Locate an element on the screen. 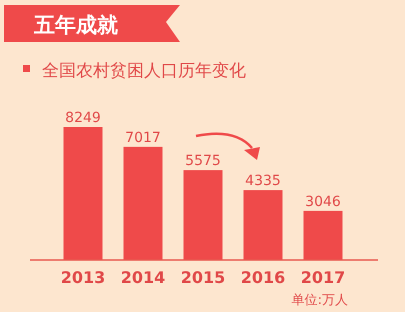  text: 单位:万人 is located at coordinates (320, 300).